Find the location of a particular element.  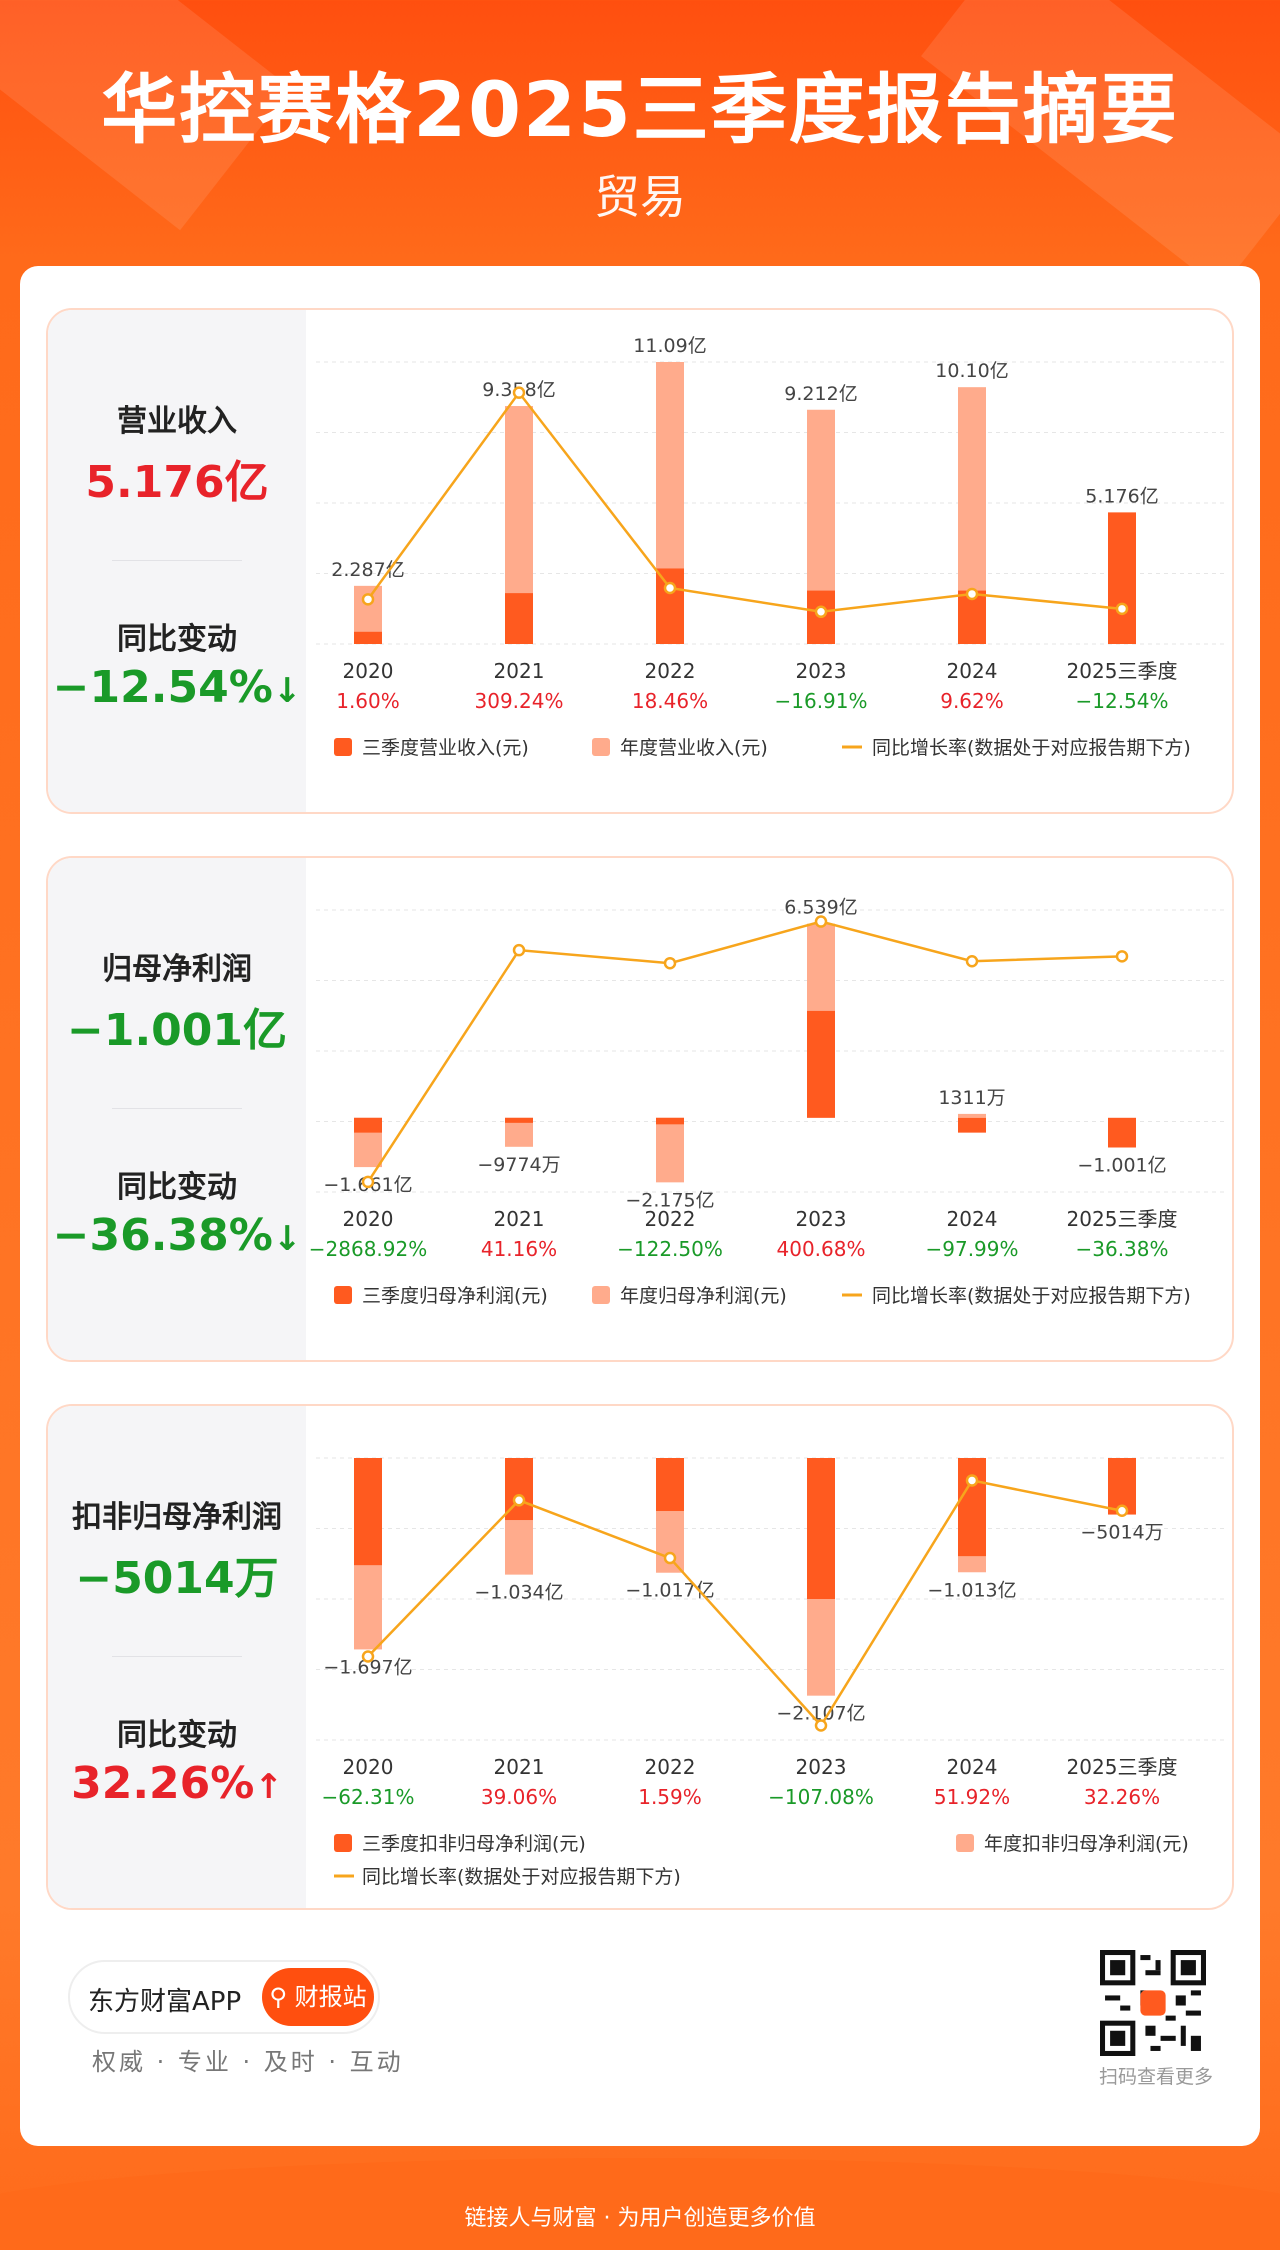

growth-label: −12.54% is located at coordinates (1121, 701).